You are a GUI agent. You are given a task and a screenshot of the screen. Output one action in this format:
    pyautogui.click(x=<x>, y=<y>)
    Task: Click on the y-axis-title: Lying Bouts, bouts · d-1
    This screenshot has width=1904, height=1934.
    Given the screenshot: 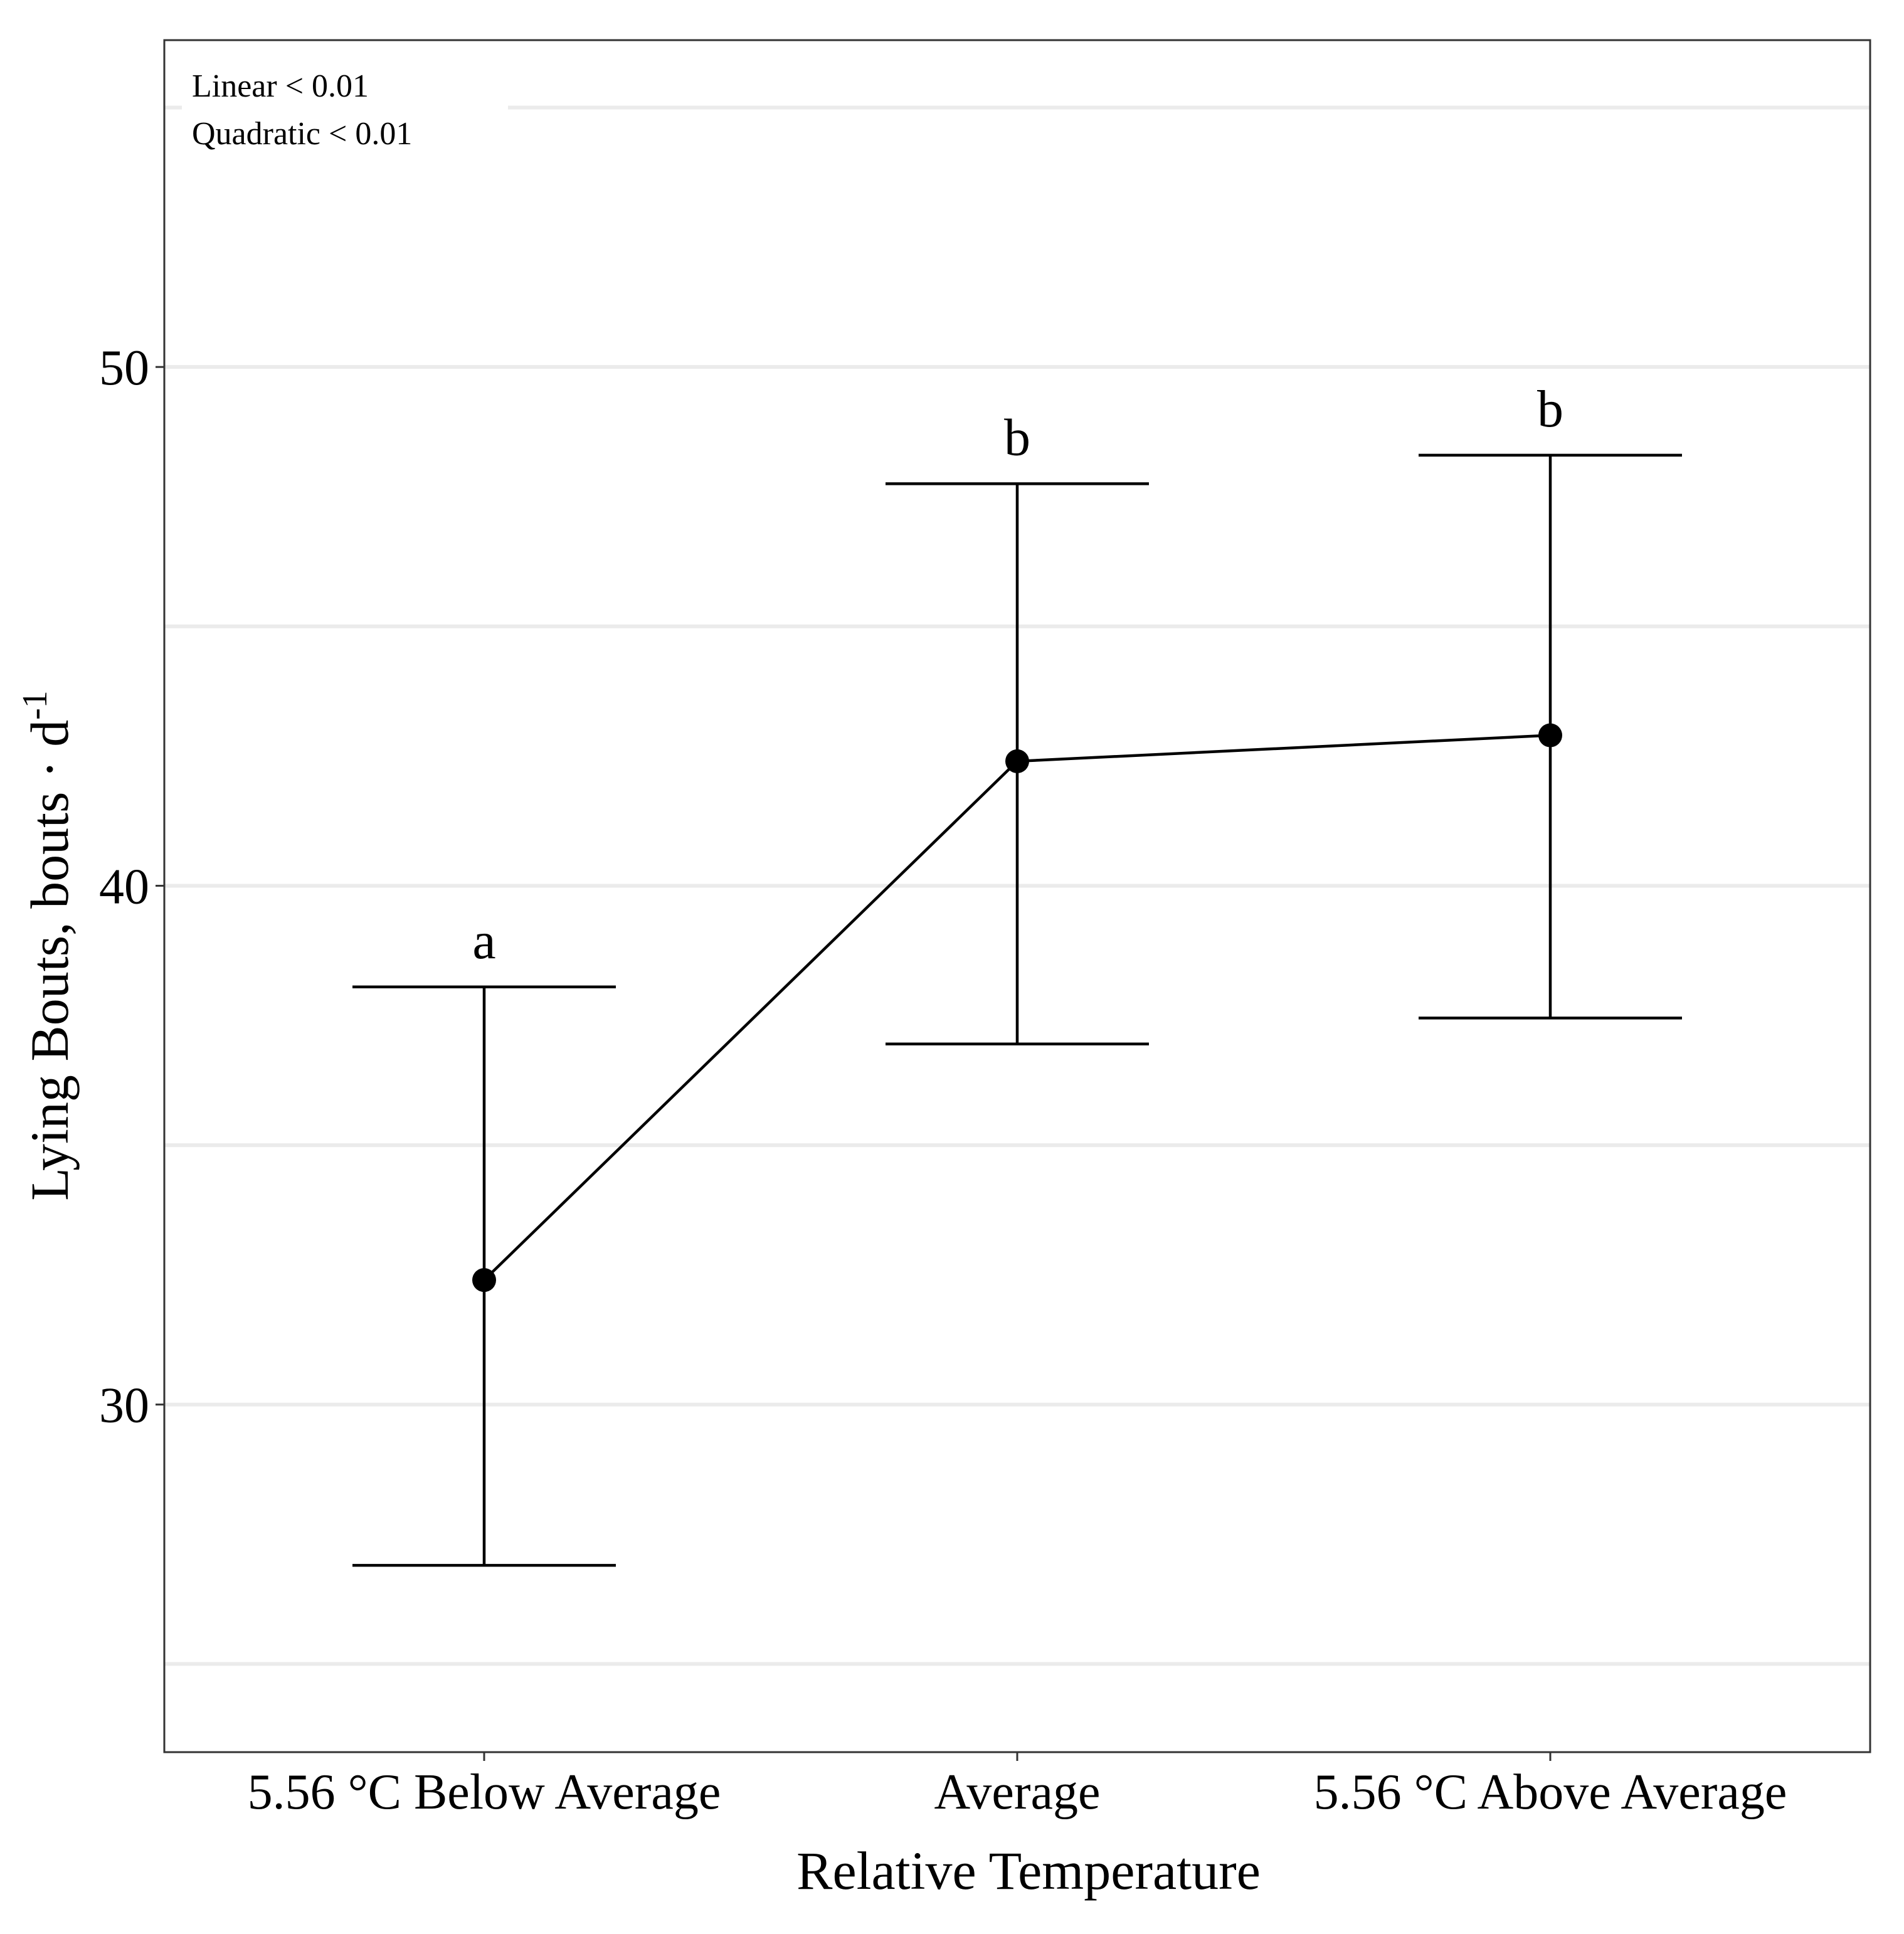 What is the action you would take?
    pyautogui.click(x=48, y=945)
    